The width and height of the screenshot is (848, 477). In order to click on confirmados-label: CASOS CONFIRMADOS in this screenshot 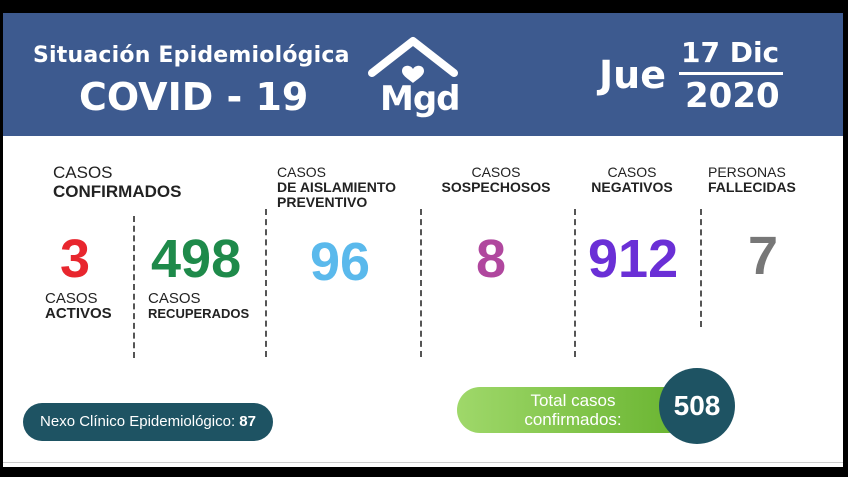, I will do `click(117, 182)`.